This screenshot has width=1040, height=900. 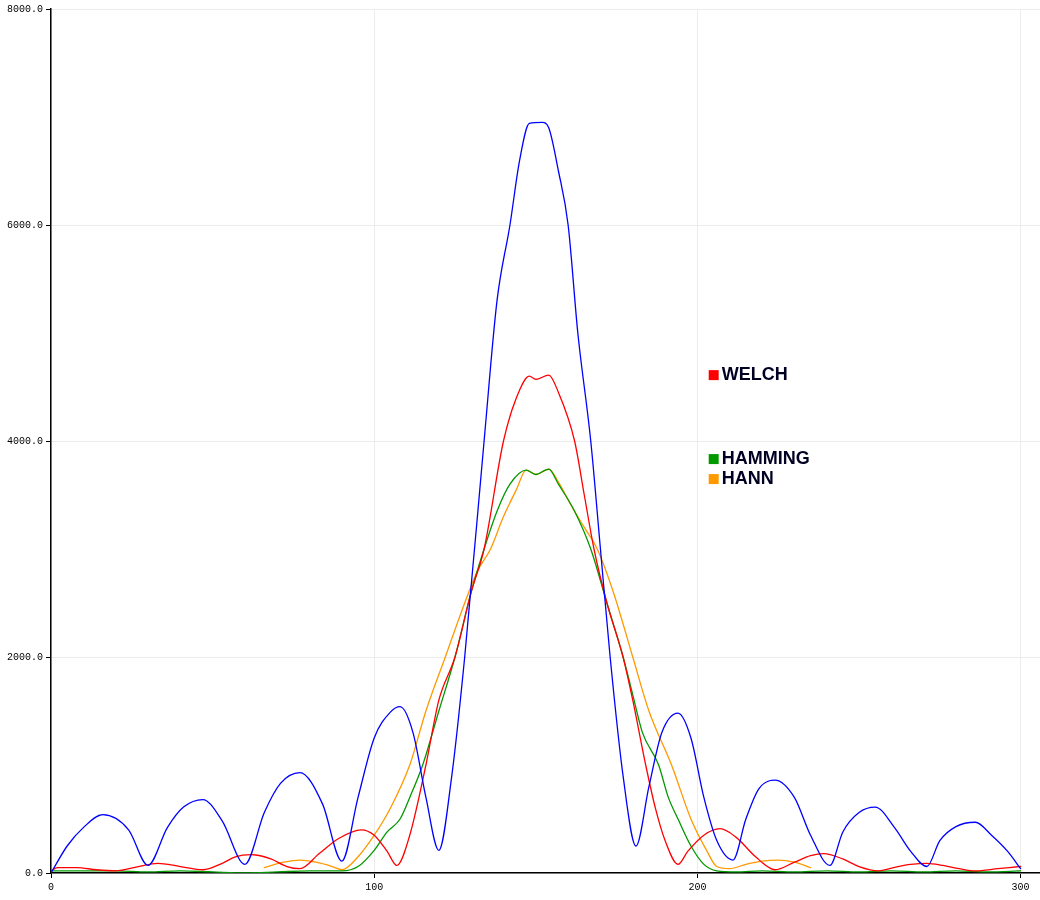 I want to click on x-tick-label: 0, so click(x=51, y=887).